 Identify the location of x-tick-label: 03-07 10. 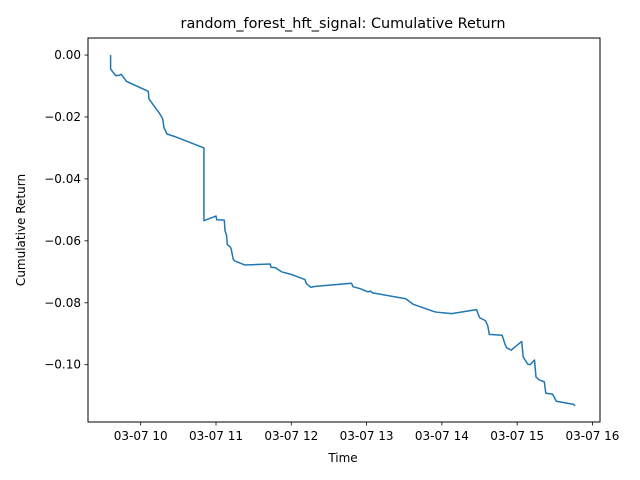
(141, 436).